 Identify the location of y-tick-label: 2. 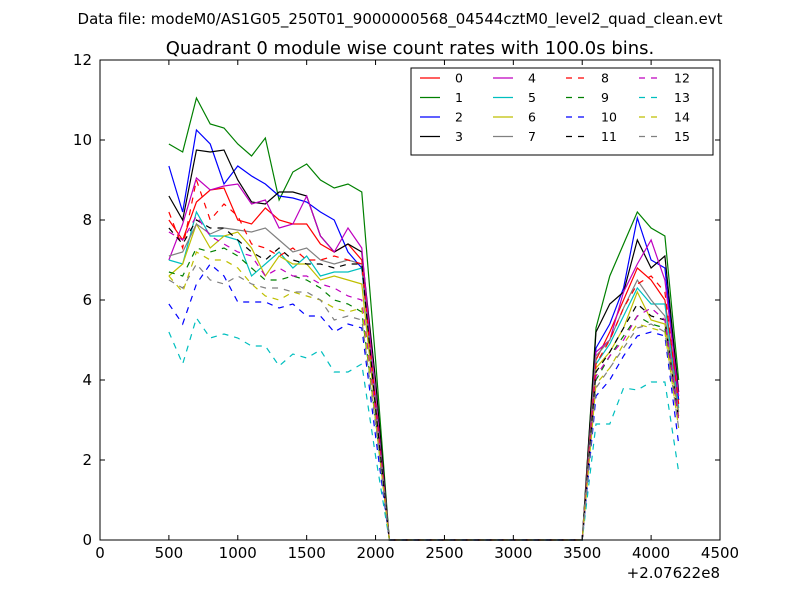
(87, 460).